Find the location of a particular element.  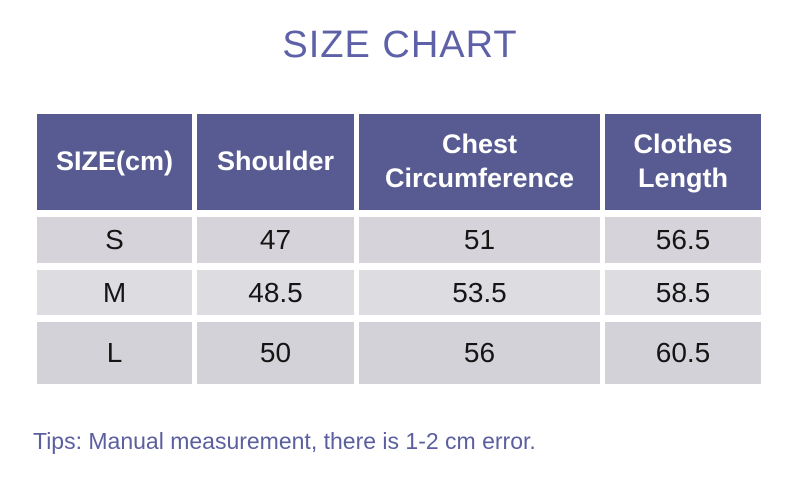

row-l-shoulder-cell: 50 is located at coordinates (275, 353).